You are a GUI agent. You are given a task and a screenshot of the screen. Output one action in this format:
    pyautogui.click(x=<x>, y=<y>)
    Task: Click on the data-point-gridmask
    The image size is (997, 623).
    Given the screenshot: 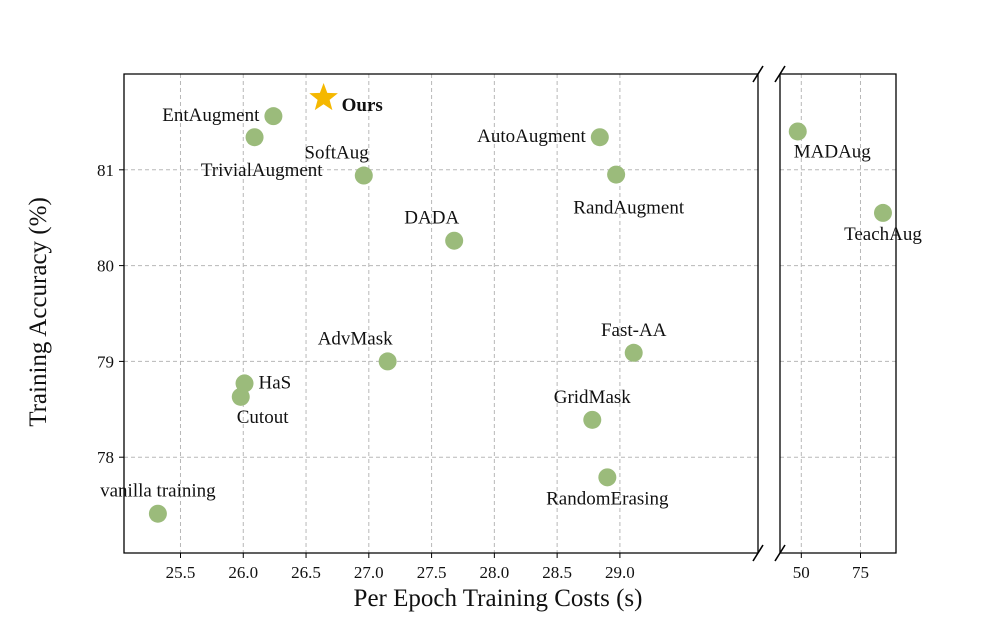 What is the action you would take?
    pyautogui.click(x=592, y=419)
    